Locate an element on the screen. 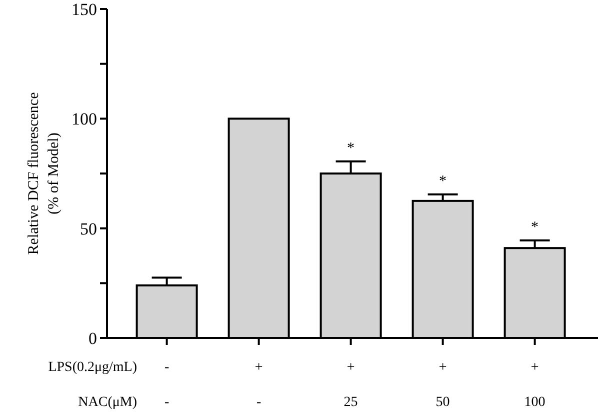 This screenshot has height=413, width=601. category-label: + - is located at coordinates (258, 385).